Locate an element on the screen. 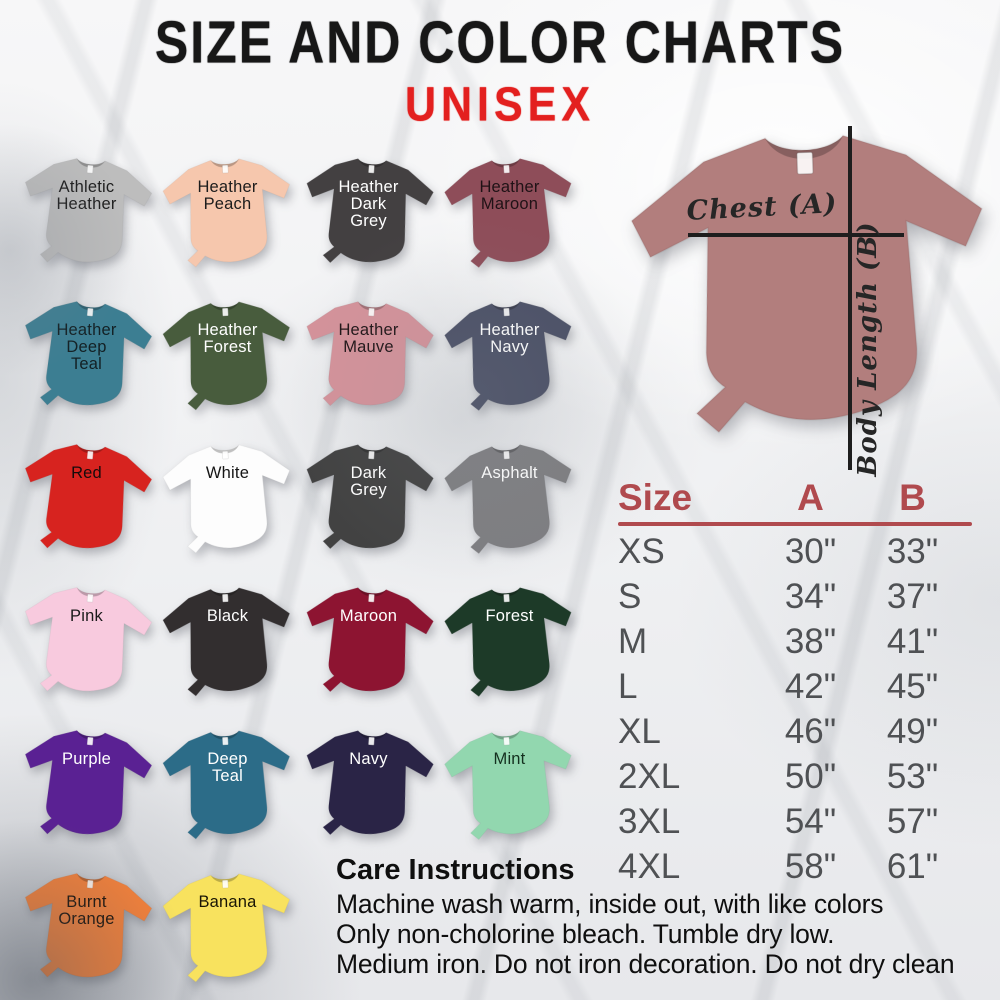 Image resolution: width=1000 pixels, height=1000 pixels. chest-cell: 38" is located at coordinates (810, 641).